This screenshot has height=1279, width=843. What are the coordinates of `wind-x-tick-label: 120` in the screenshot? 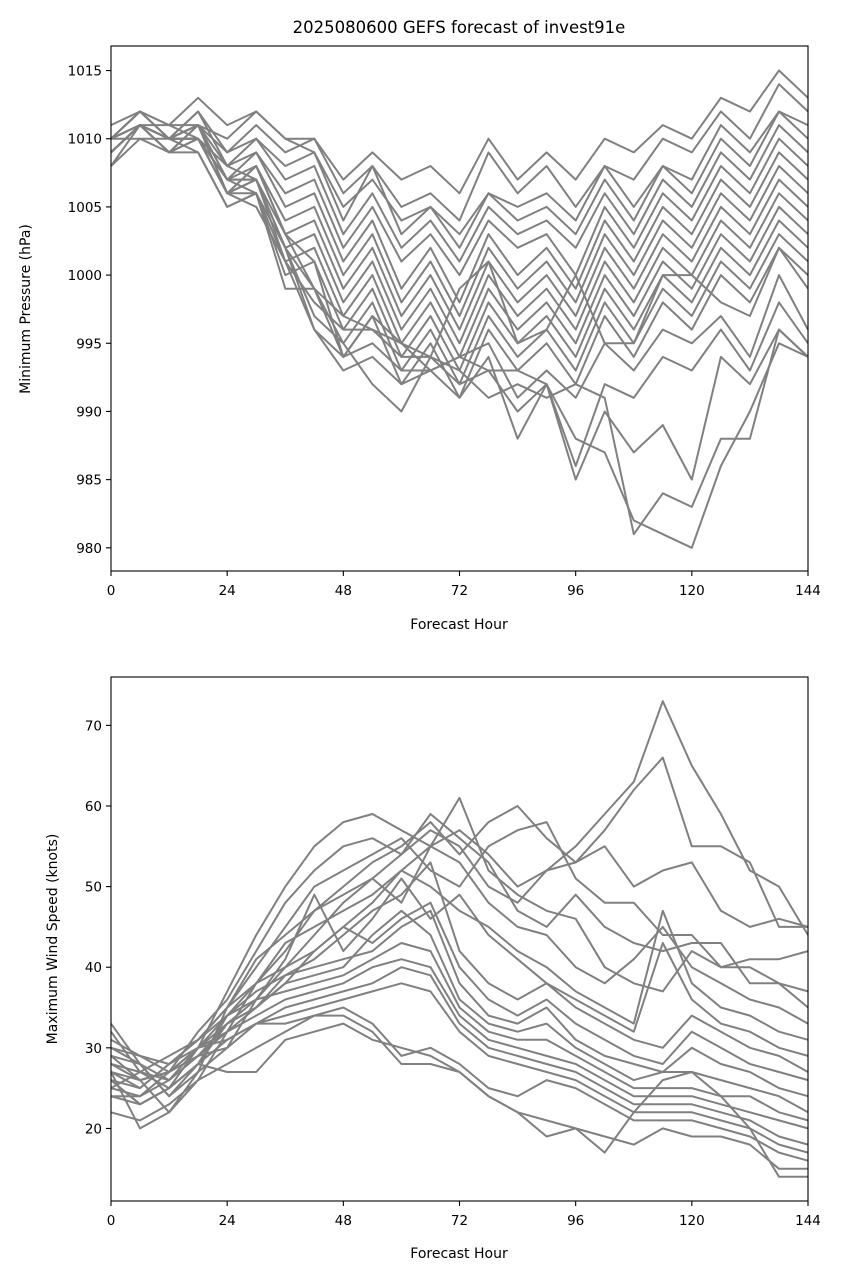 It's located at (692, 1221).